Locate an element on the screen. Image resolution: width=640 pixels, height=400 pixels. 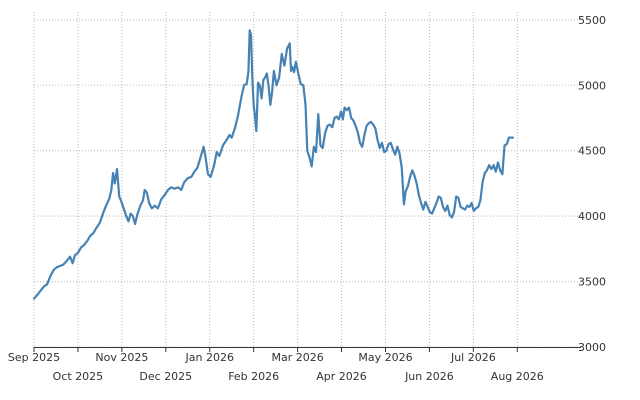
x-tick-label: Aug 2026 is located at coordinates (517, 376).